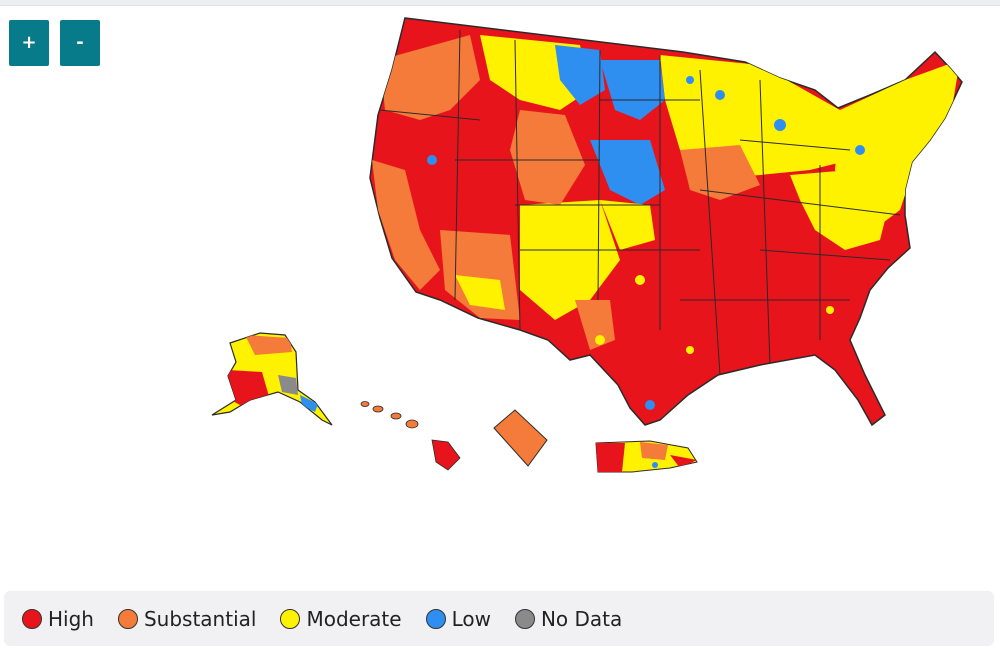 This screenshot has height=649, width=1000. Describe the element at coordinates (720, 172) in the screenshot. I see `region-substantial-midwest` at that location.